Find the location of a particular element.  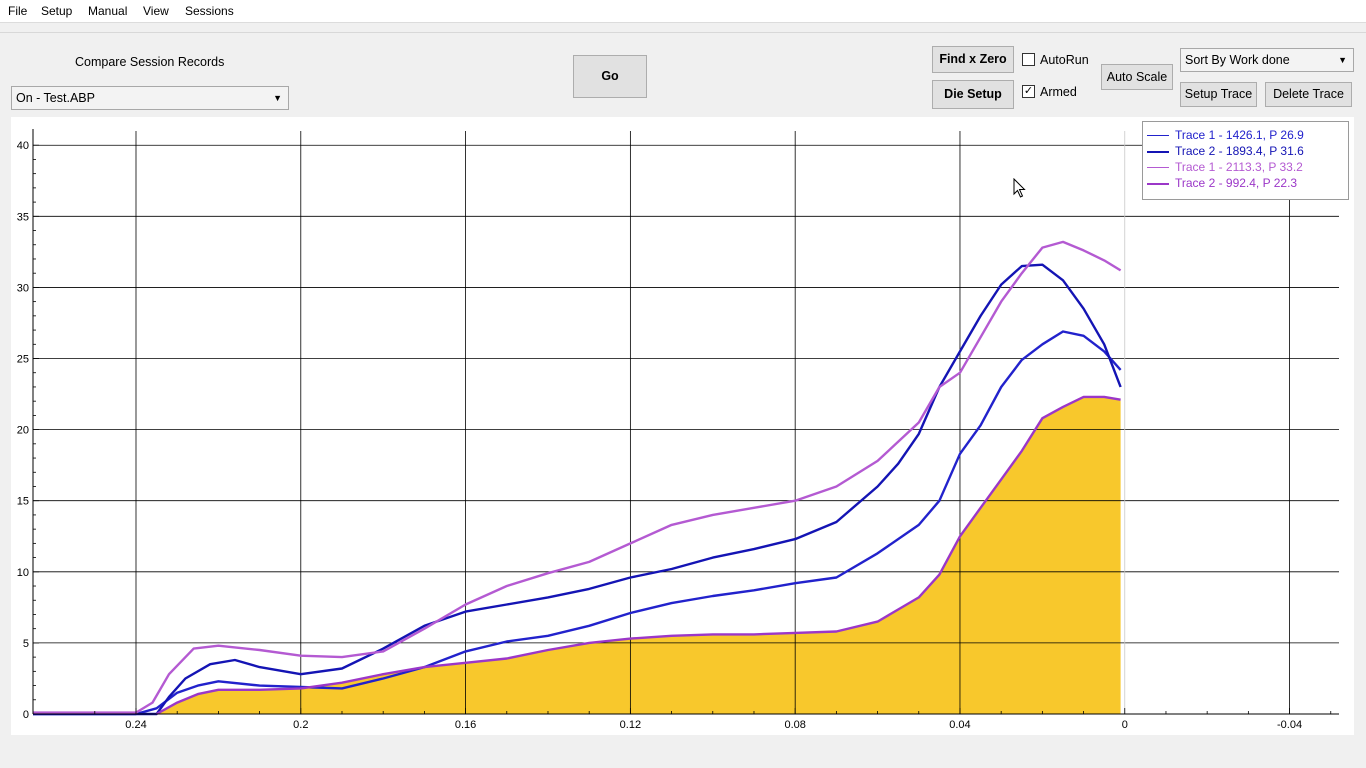

delete-trace-button: Delete Trace is located at coordinates (1308, 94).